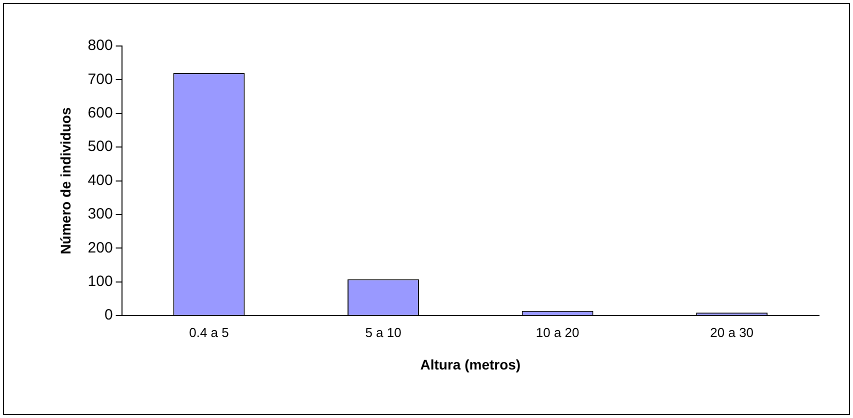 This screenshot has width=853, height=418. What do you see at coordinates (108, 315) in the screenshot?
I see `y-tick-label: 0` at bounding box center [108, 315].